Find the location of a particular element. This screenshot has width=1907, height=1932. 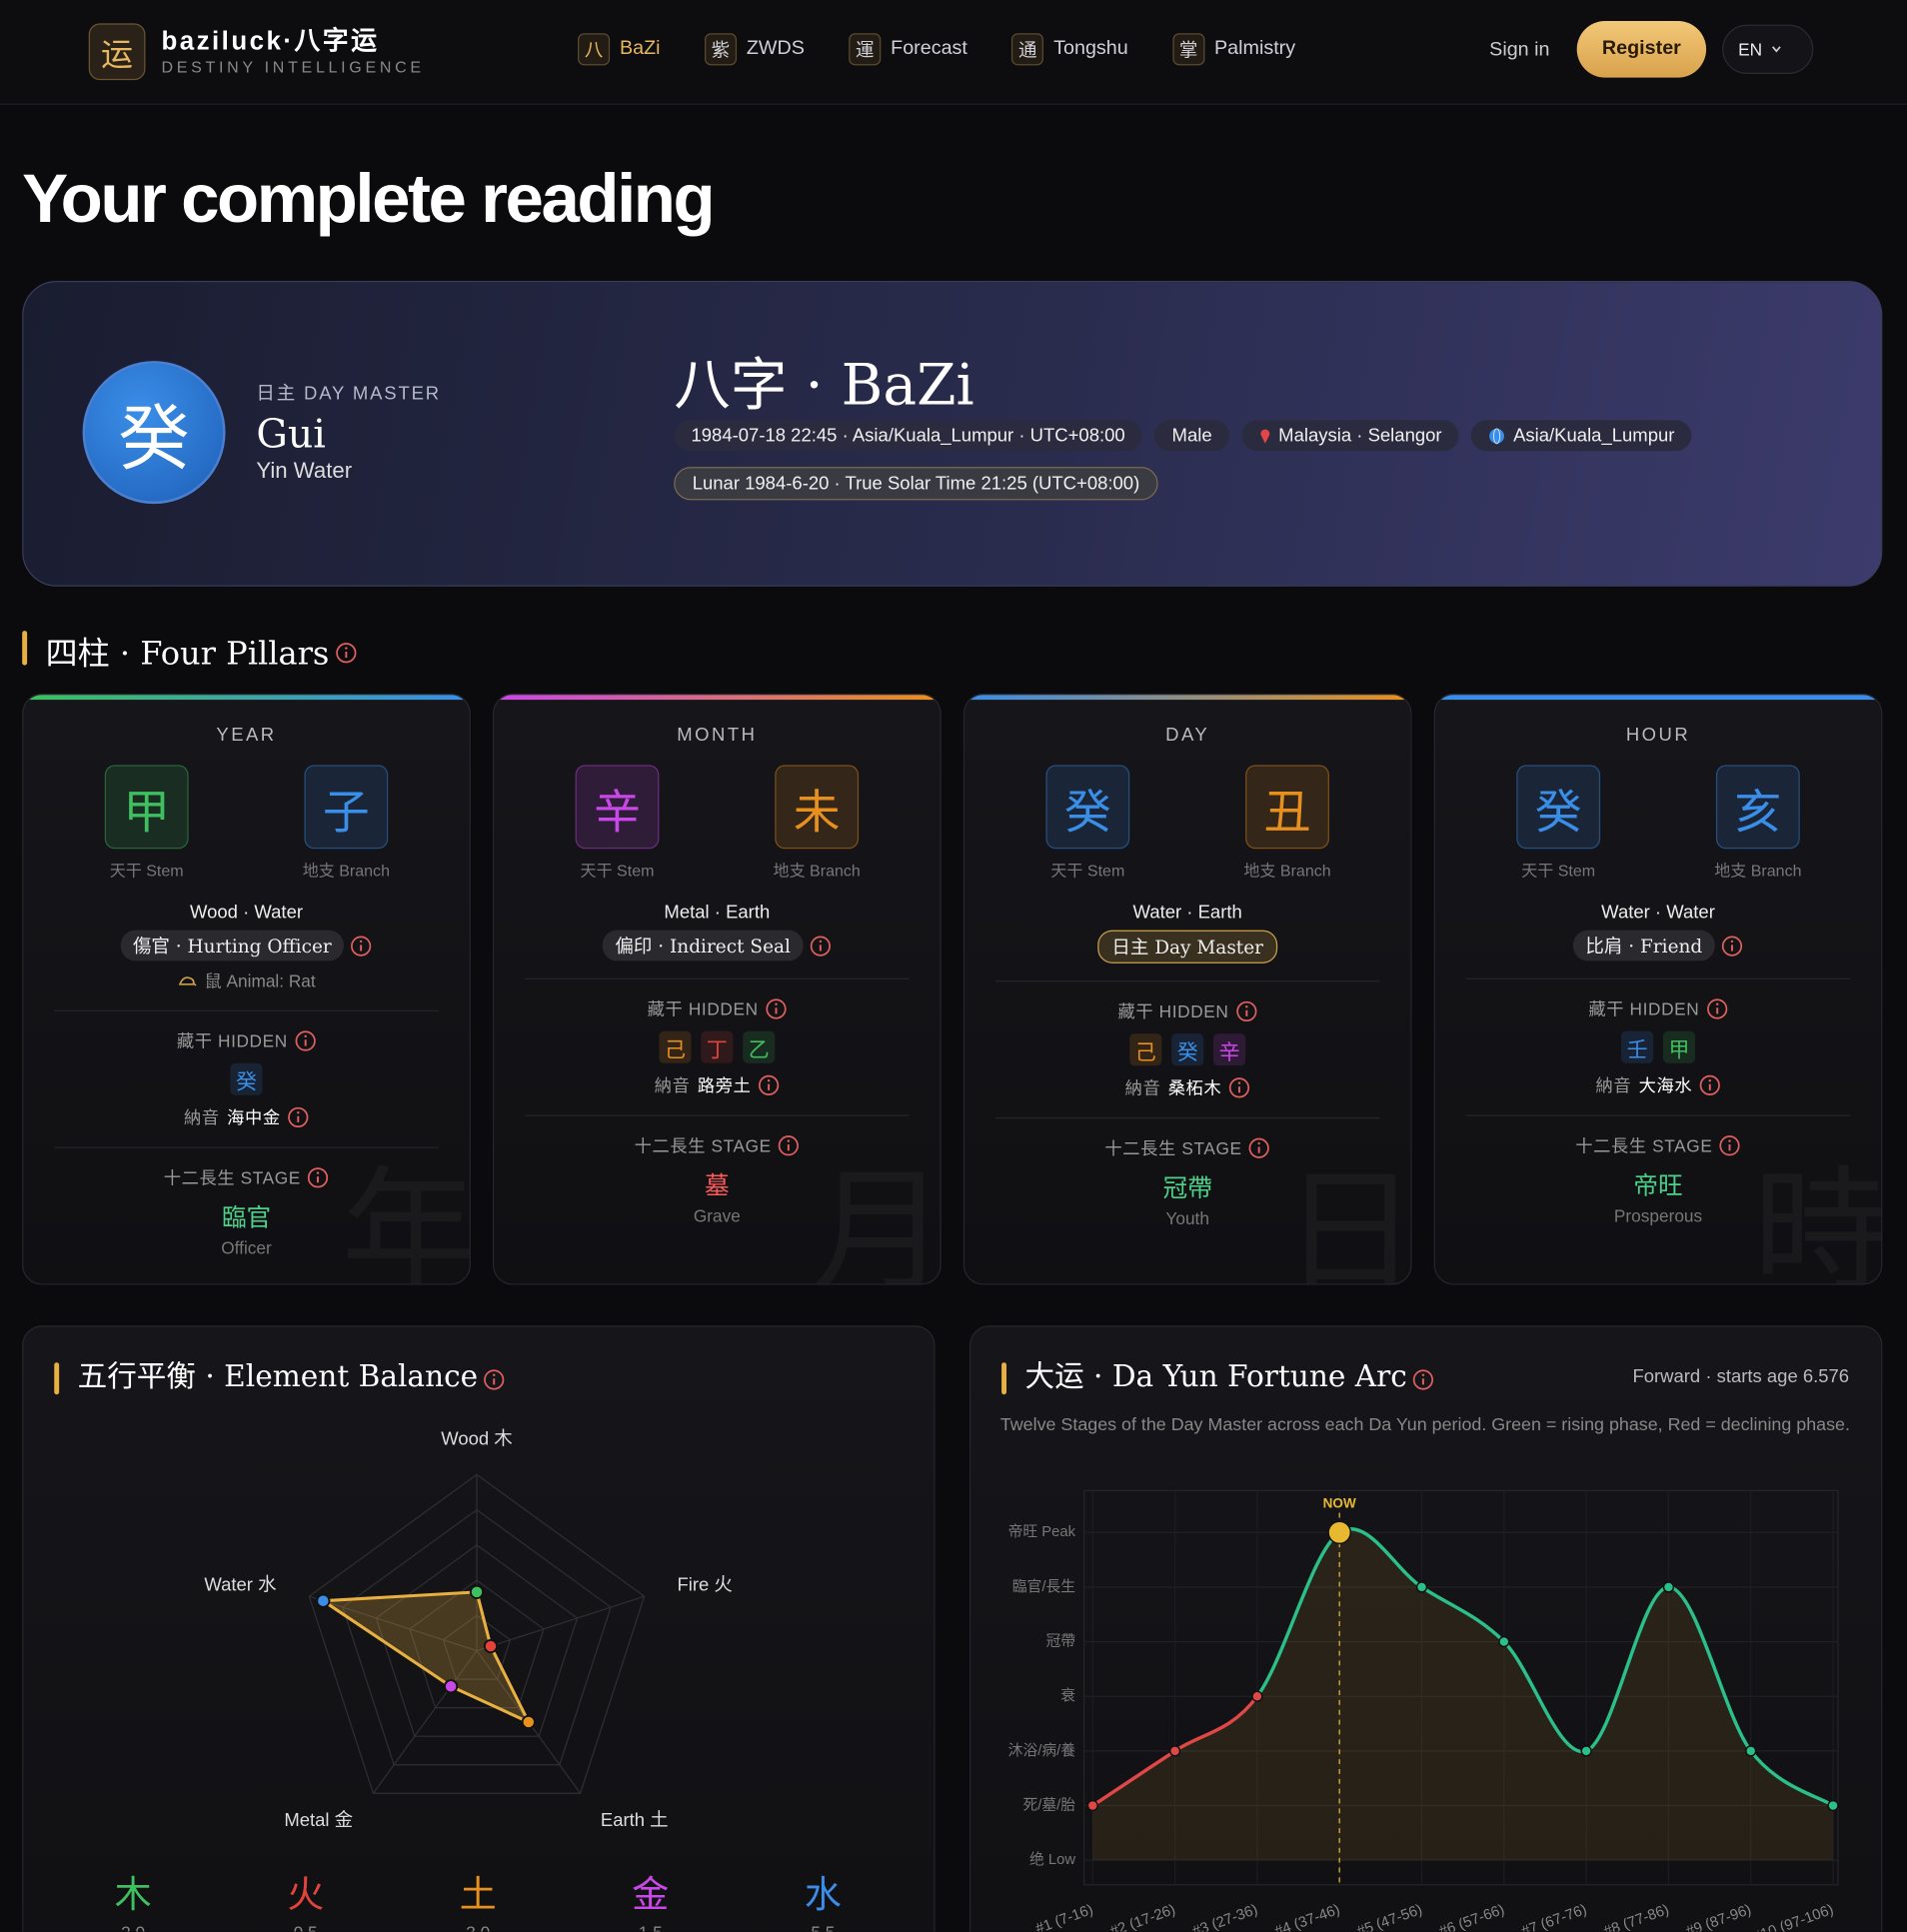

pin-icon is located at coordinates (1265, 436).